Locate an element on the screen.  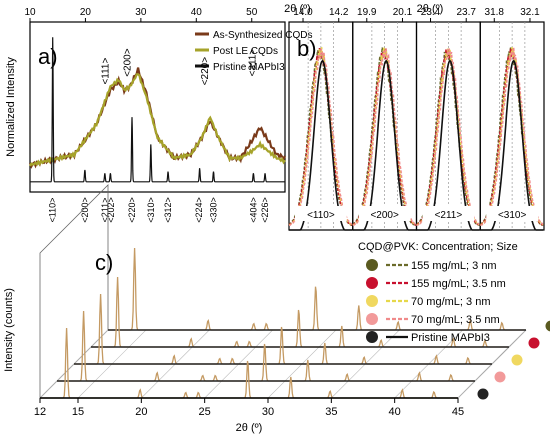
legend-entry-1: 155 mg/mL; 3.5 nm is located at coordinates (458, 284).